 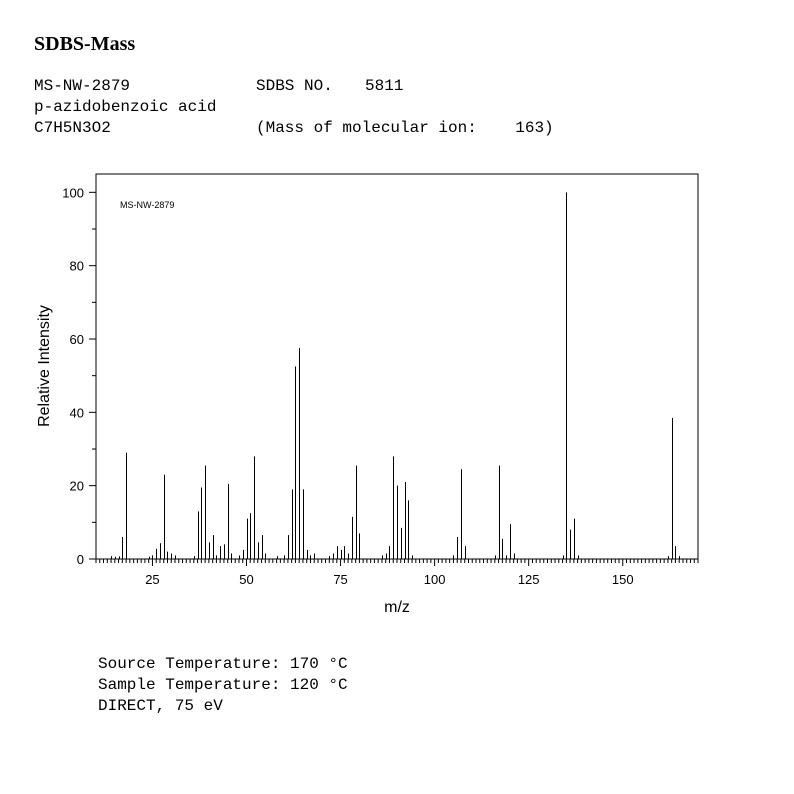 What do you see at coordinates (623, 579) in the screenshot?
I see `x-tick-label: 150` at bounding box center [623, 579].